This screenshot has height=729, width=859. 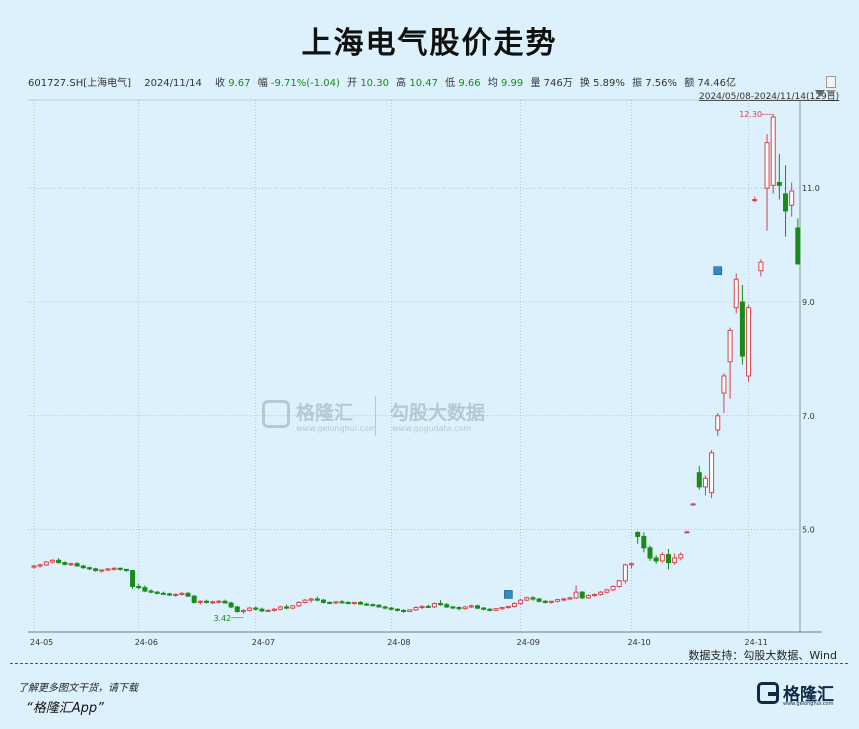 I want to click on date-range: 2024/05/08-2024/11/14(129日), so click(x=769, y=97).